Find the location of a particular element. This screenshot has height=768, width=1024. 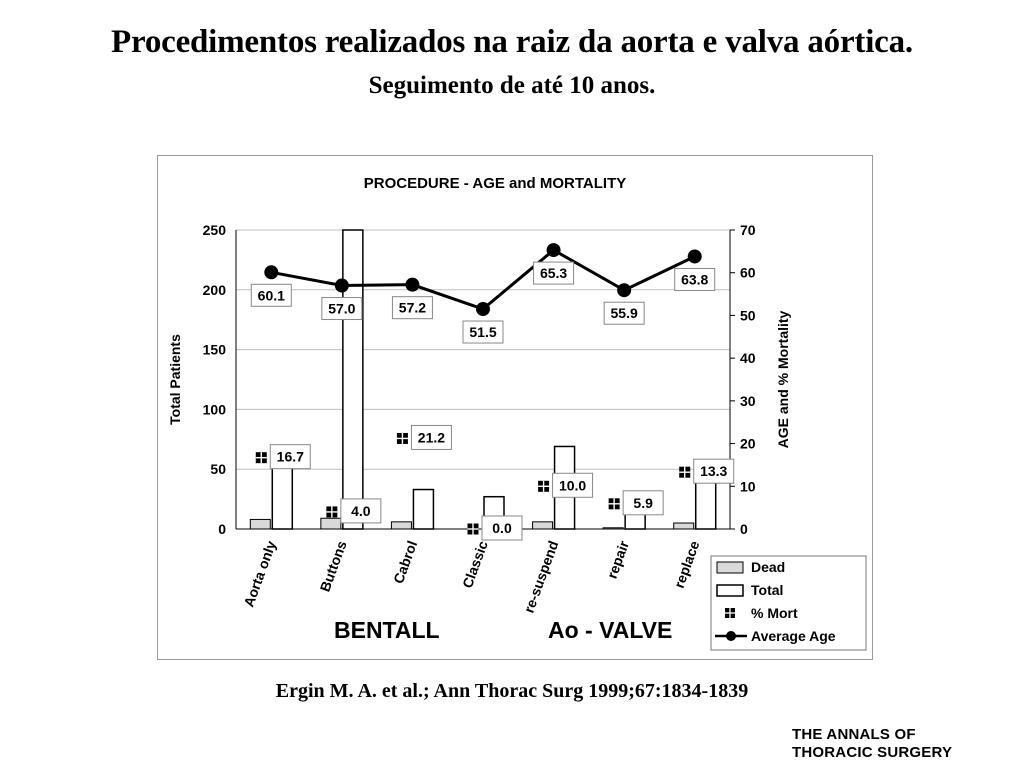

legend-label-age: Average Age is located at coordinates (793, 636).